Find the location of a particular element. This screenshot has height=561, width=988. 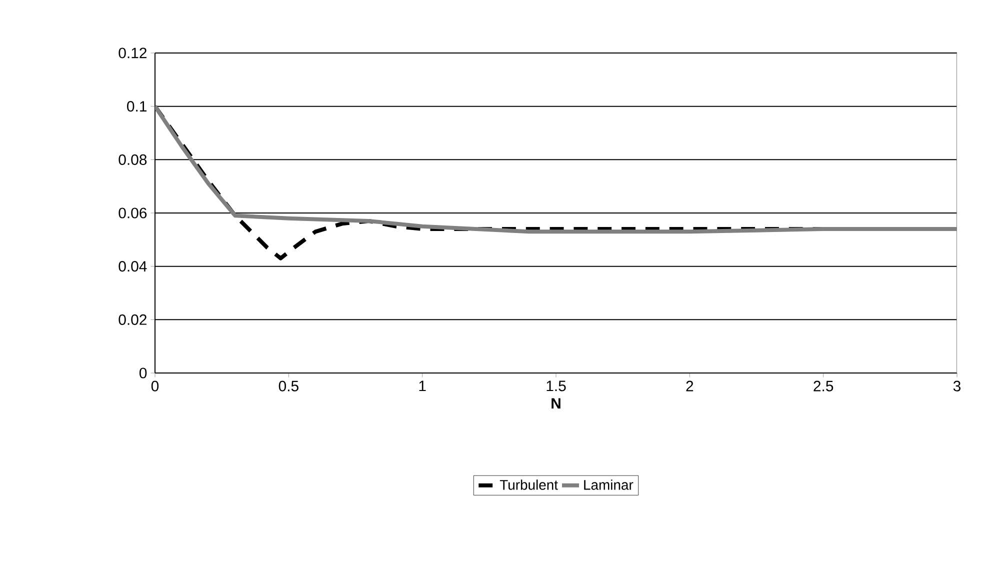

x-tick-label: 1 is located at coordinates (422, 386).